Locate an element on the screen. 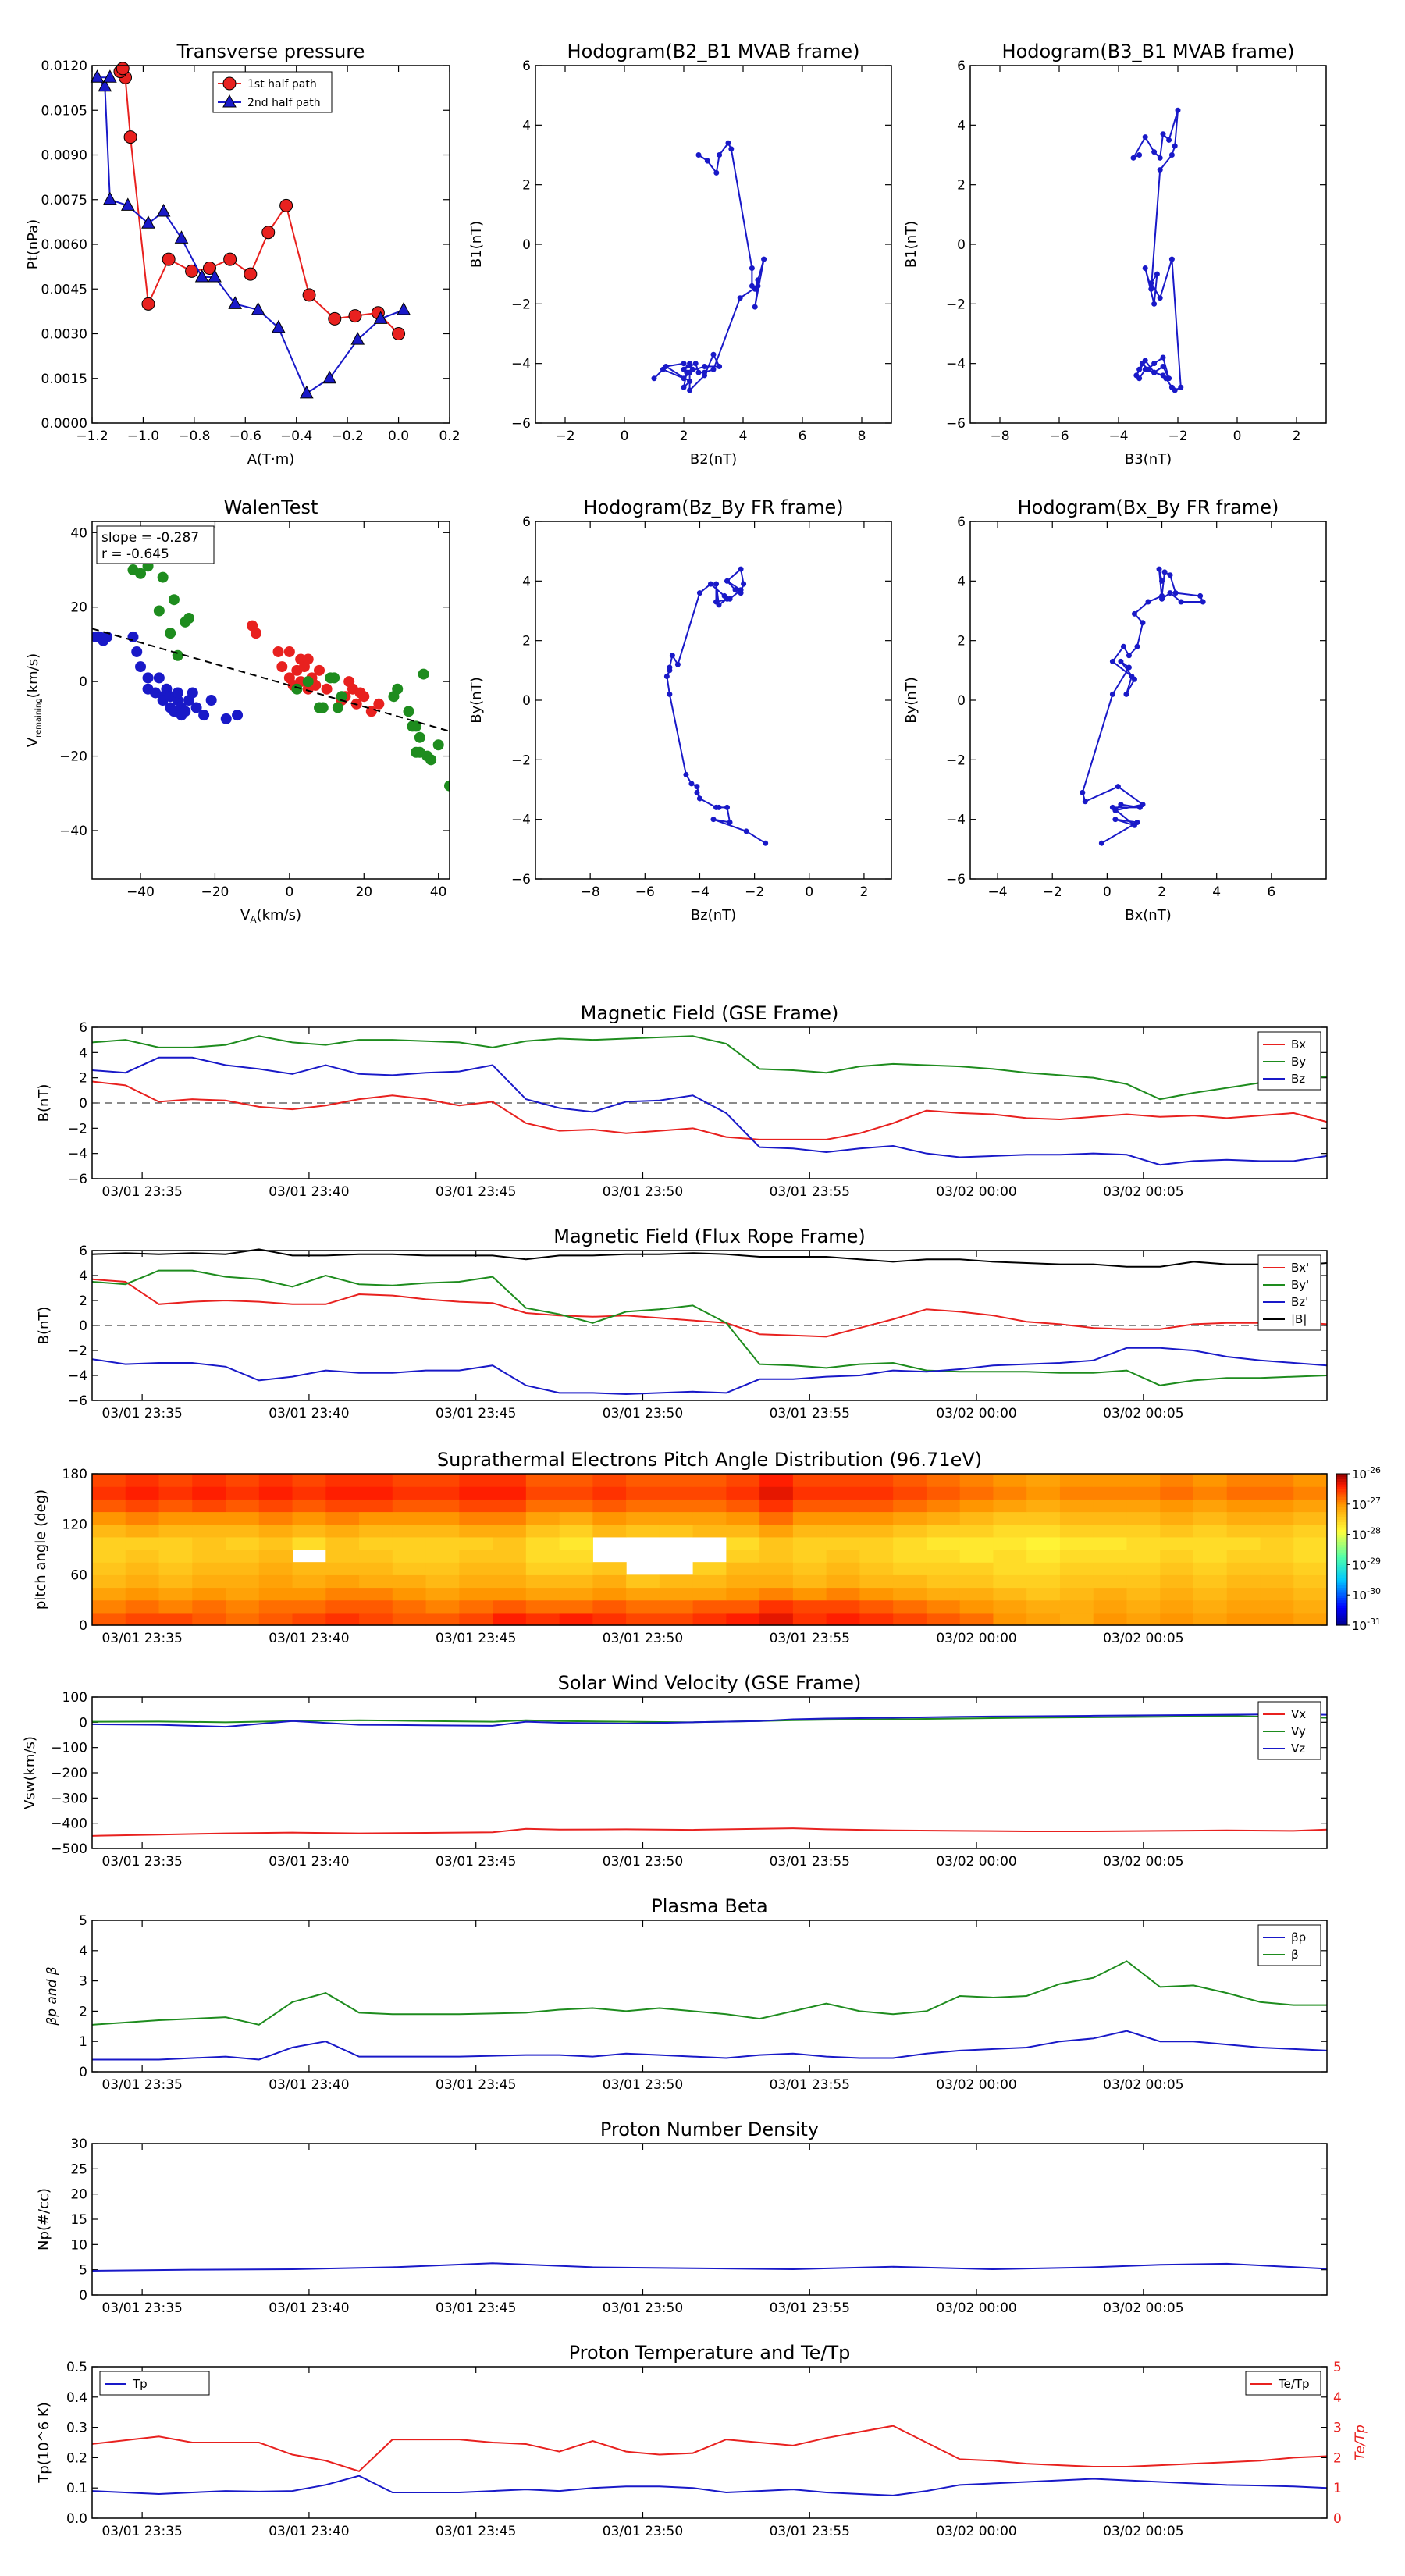 This screenshot has height=2576, width=1405. chart-title: Proton Number Density is located at coordinates (710, 2129).